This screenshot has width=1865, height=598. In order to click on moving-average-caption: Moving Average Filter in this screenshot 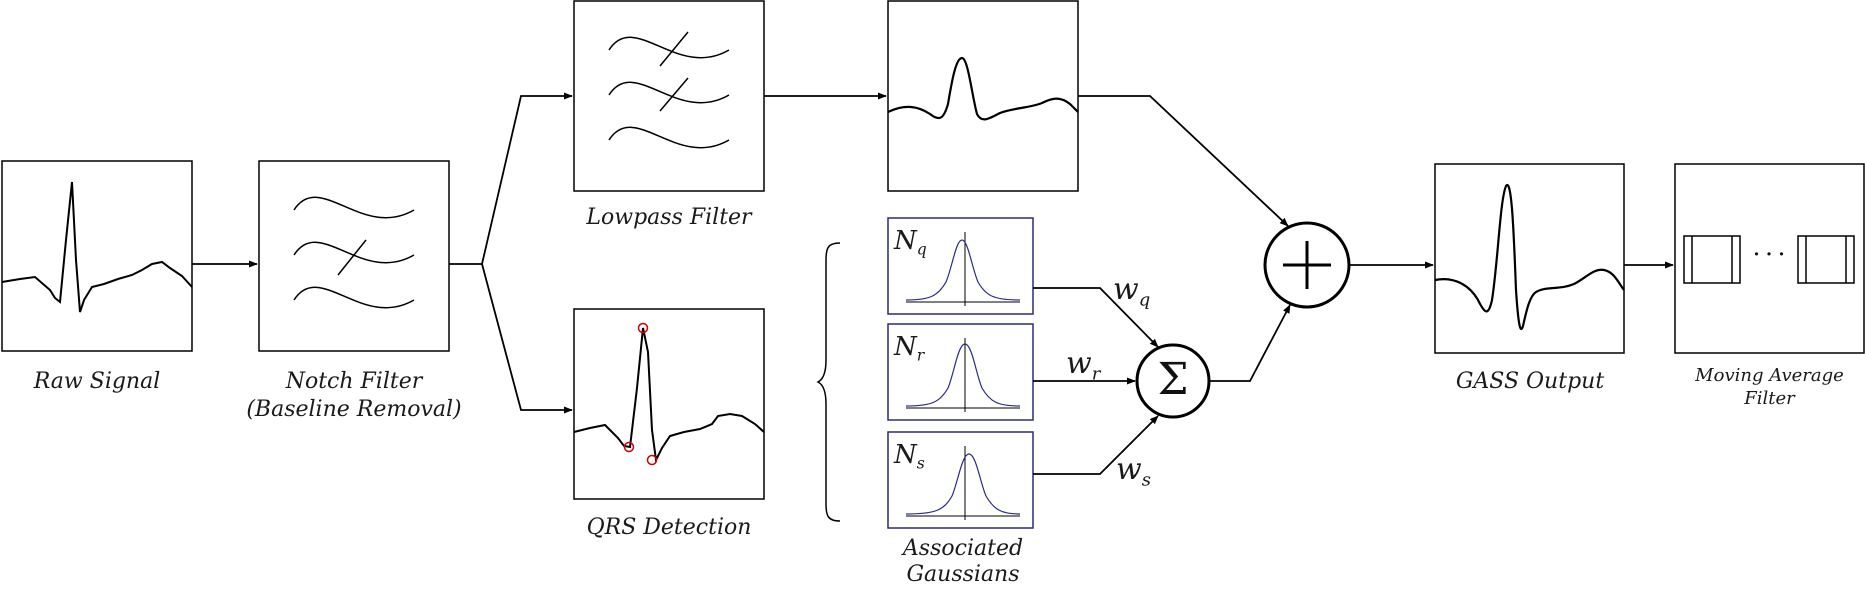, I will do `click(1769, 387)`.